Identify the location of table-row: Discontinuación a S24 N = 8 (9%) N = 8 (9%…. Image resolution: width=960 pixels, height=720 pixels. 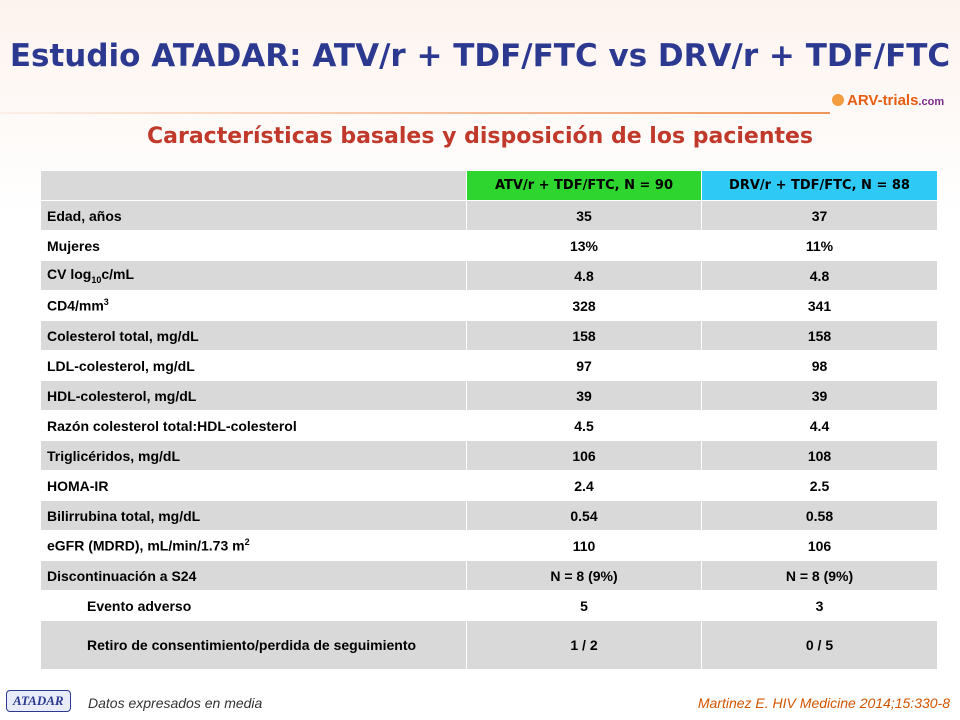
(489, 575).